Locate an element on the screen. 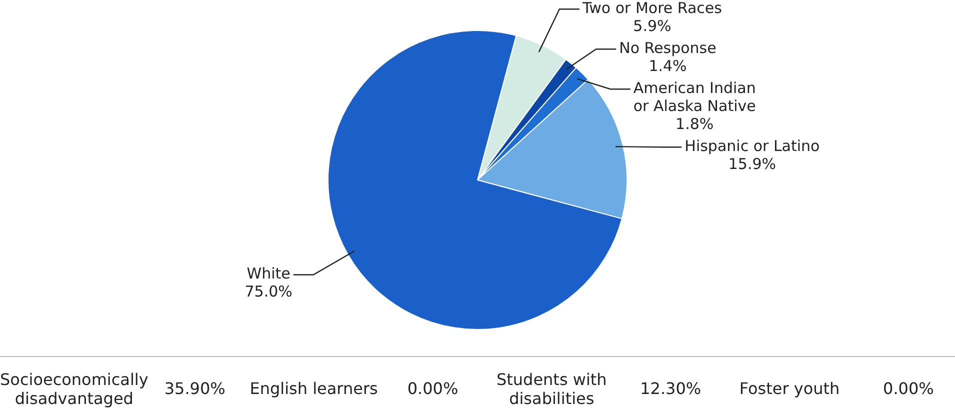  data-label: 1.8% is located at coordinates (695, 124).